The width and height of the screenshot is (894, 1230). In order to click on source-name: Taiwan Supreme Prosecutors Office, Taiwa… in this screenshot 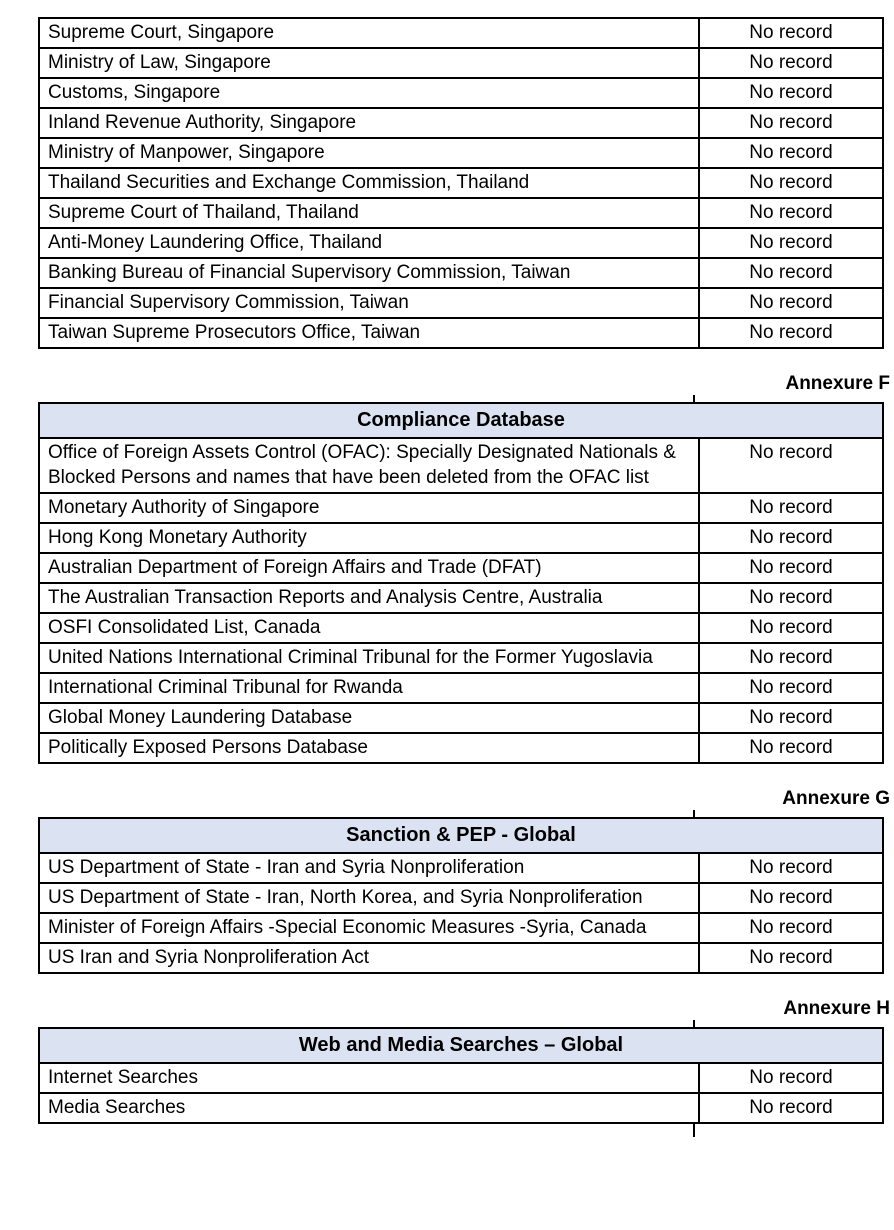, I will do `click(369, 333)`.